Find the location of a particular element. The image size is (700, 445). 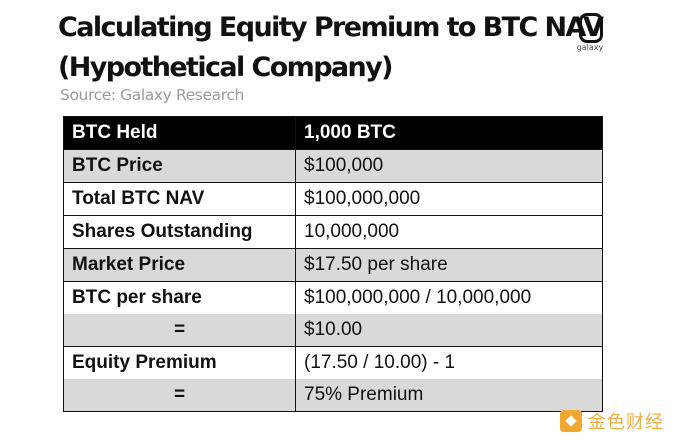

table-row-btc-per-share-result: = $10.00 is located at coordinates (333, 330).